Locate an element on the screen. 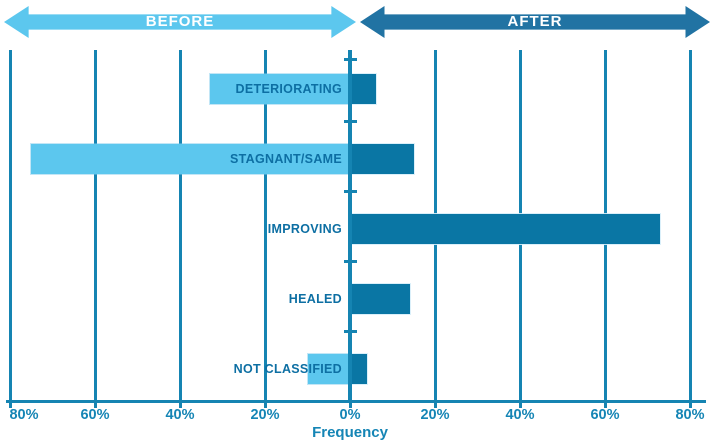 The height and width of the screenshot is (445, 713). bar-after-healed is located at coordinates (380, 299).